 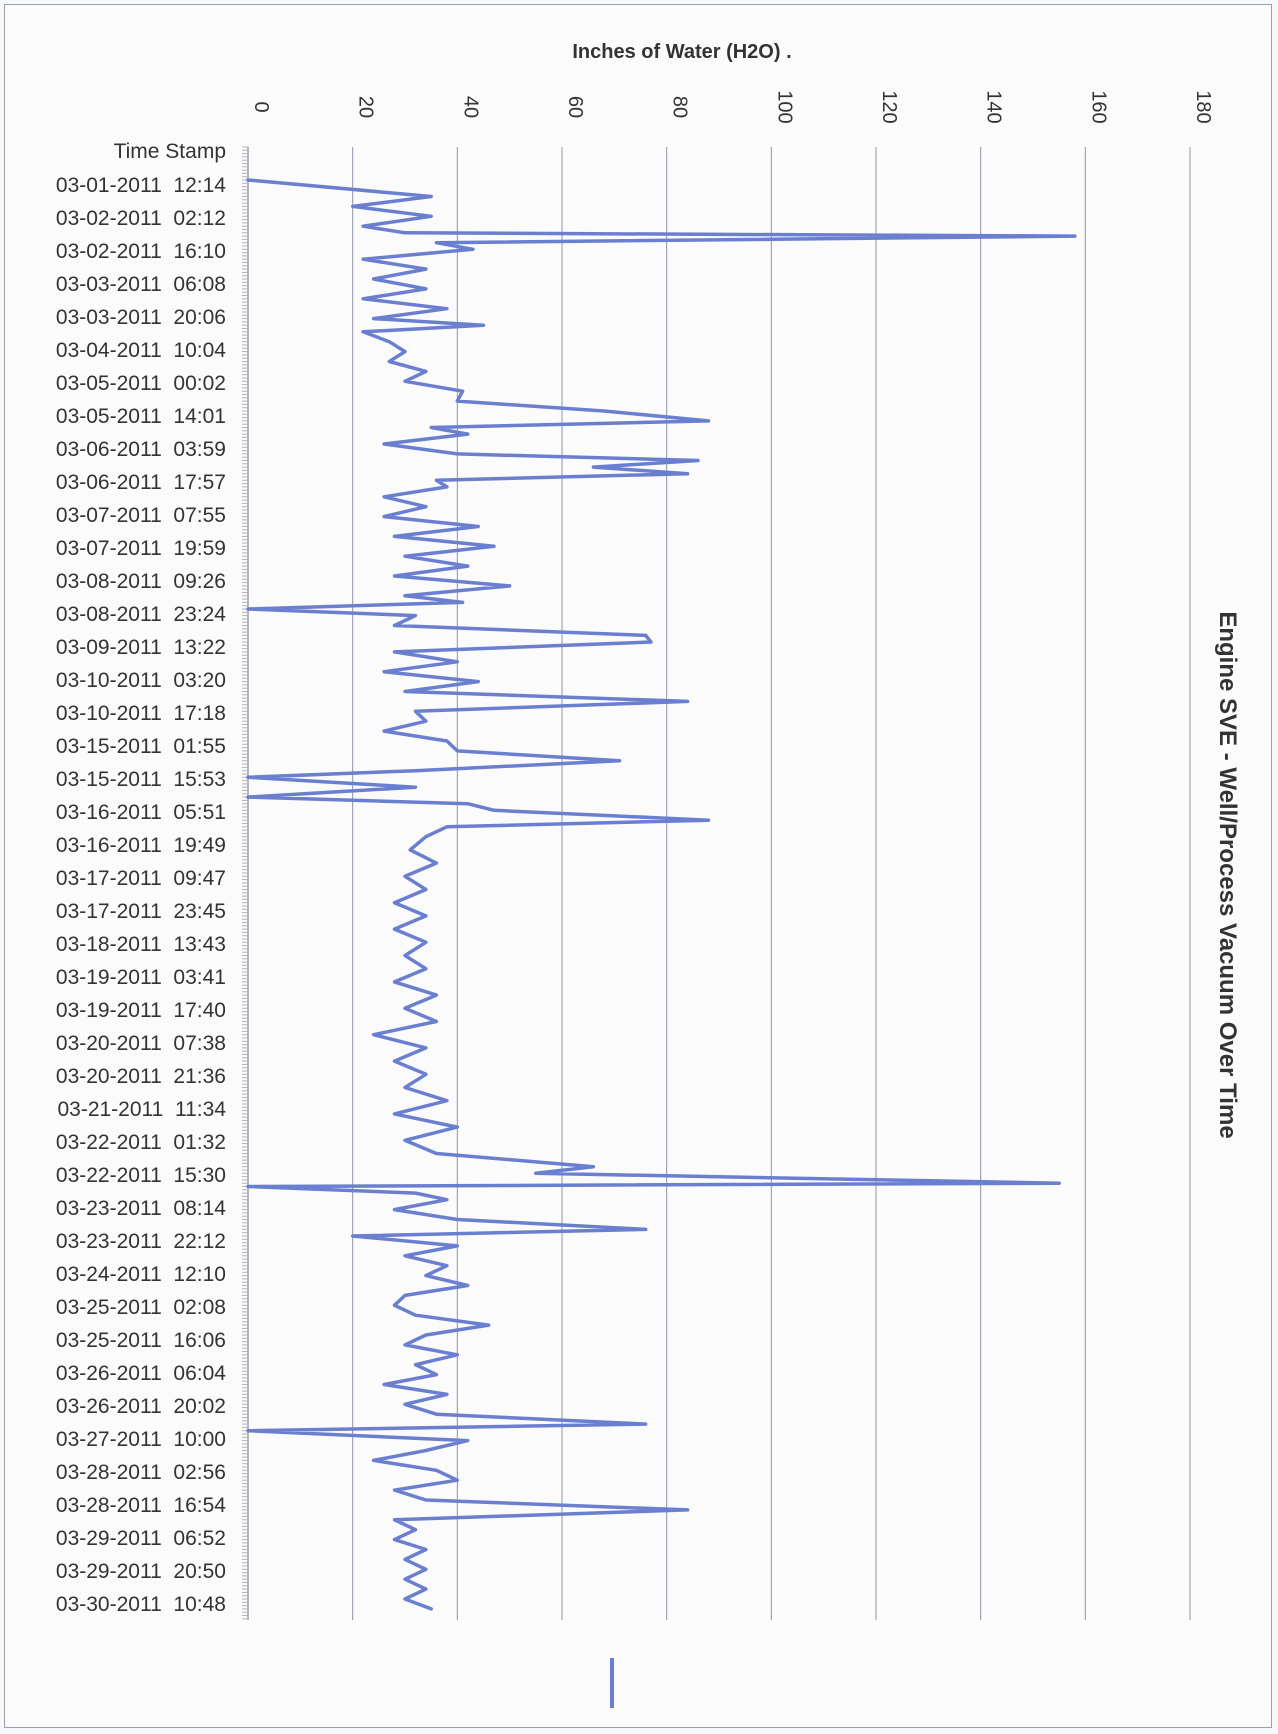 What do you see at coordinates (141, 1373) in the screenshot?
I see `time-axis-label: 03-26-2011 06:04` at bounding box center [141, 1373].